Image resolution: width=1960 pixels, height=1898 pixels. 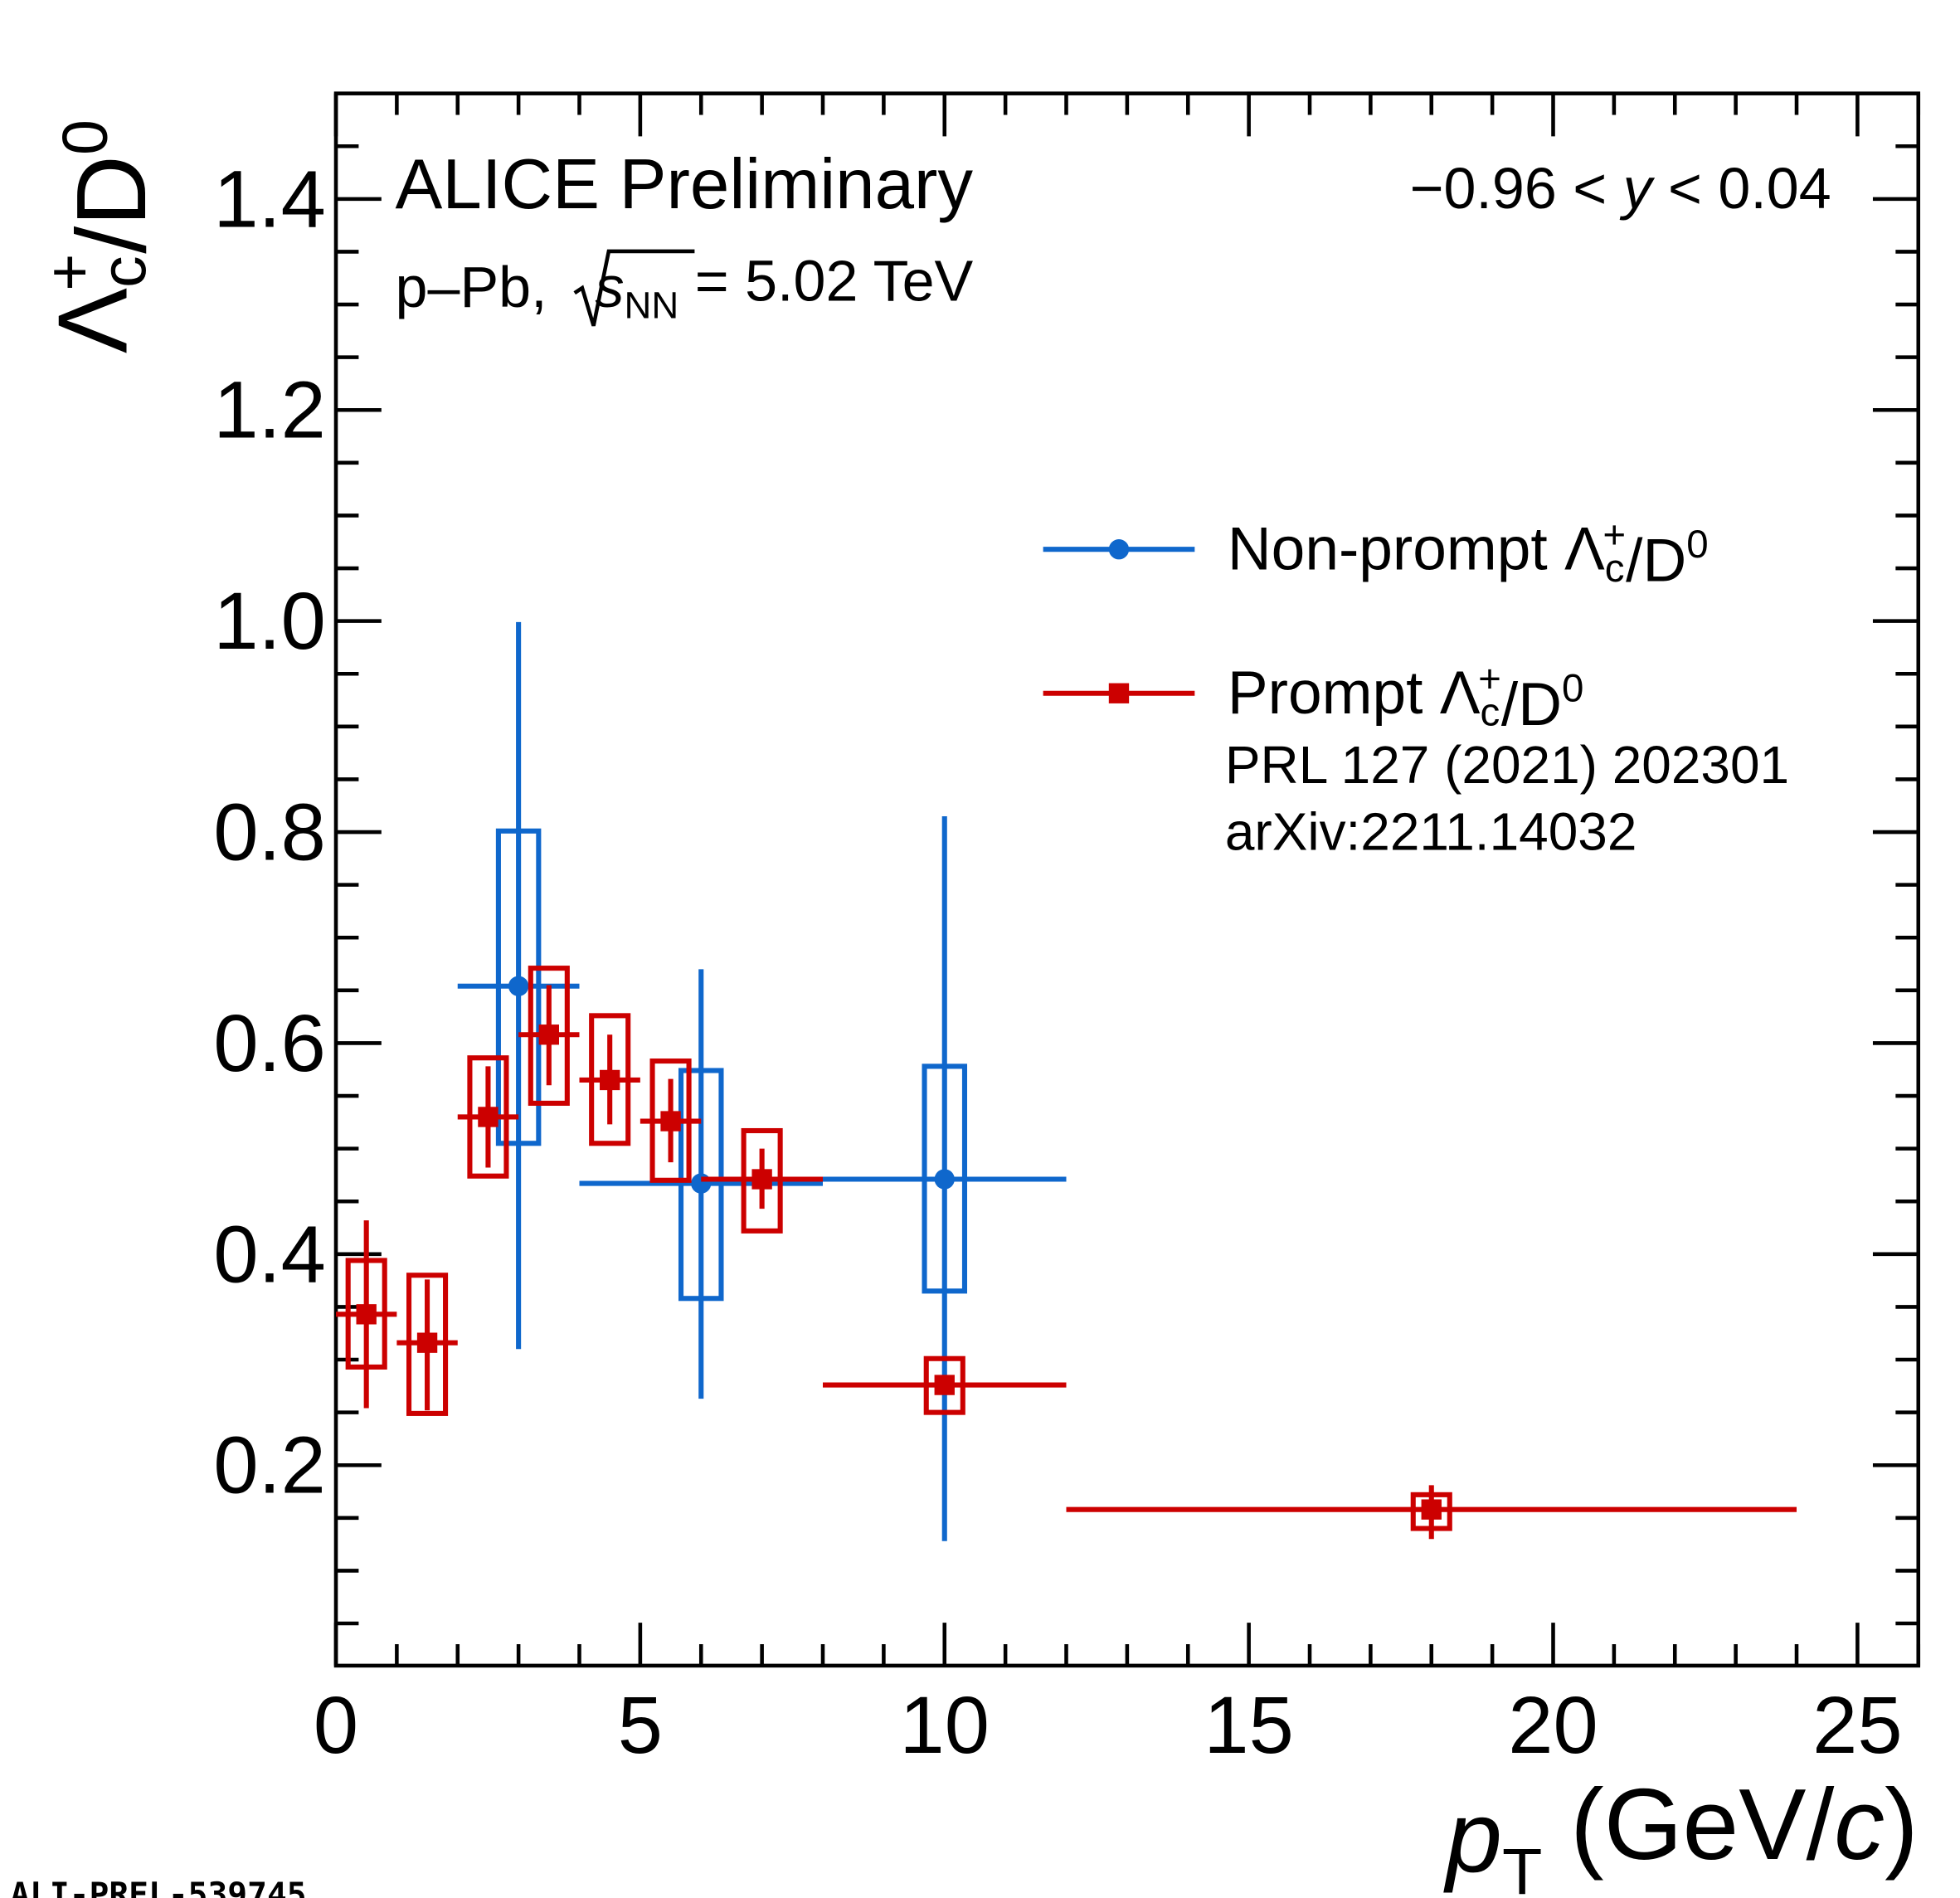 I want to click on text-part: (GeV/, so click(x=1688, y=1824).